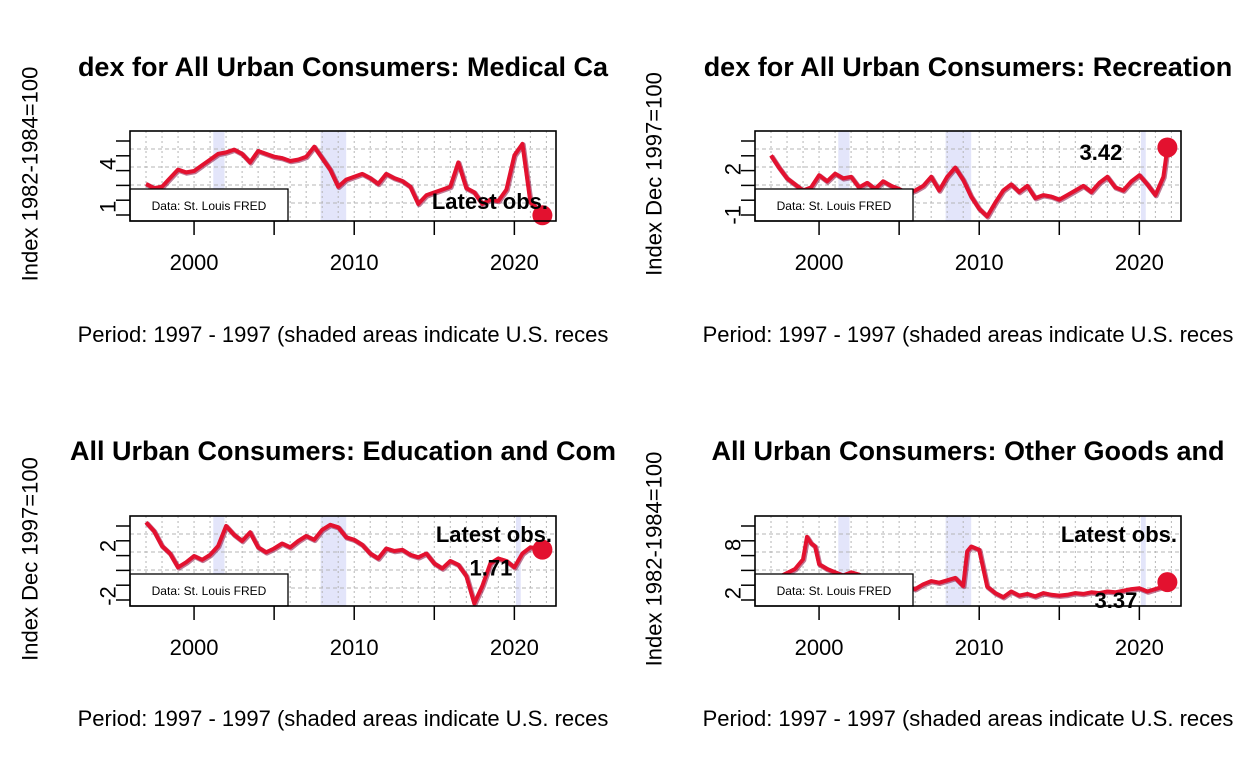 The width and height of the screenshot is (1248, 768). What do you see at coordinates (343, 67) in the screenshot?
I see `chart-title: dex for All Urban Consumers: Medical Ca` at bounding box center [343, 67].